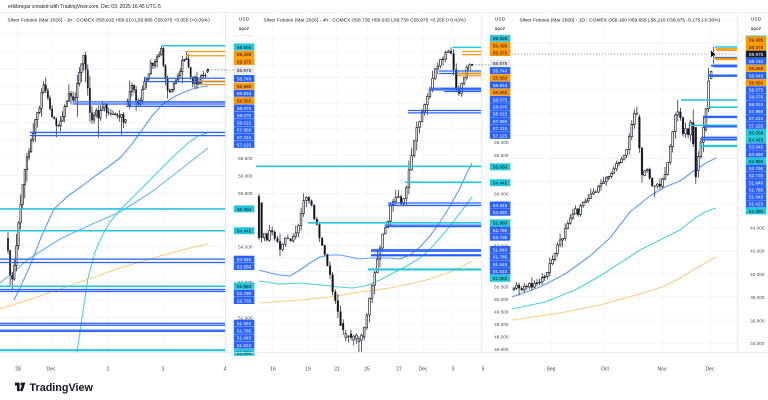 The height and width of the screenshot is (400, 768). I want to click on svg-text: 2, so click(108, 370).